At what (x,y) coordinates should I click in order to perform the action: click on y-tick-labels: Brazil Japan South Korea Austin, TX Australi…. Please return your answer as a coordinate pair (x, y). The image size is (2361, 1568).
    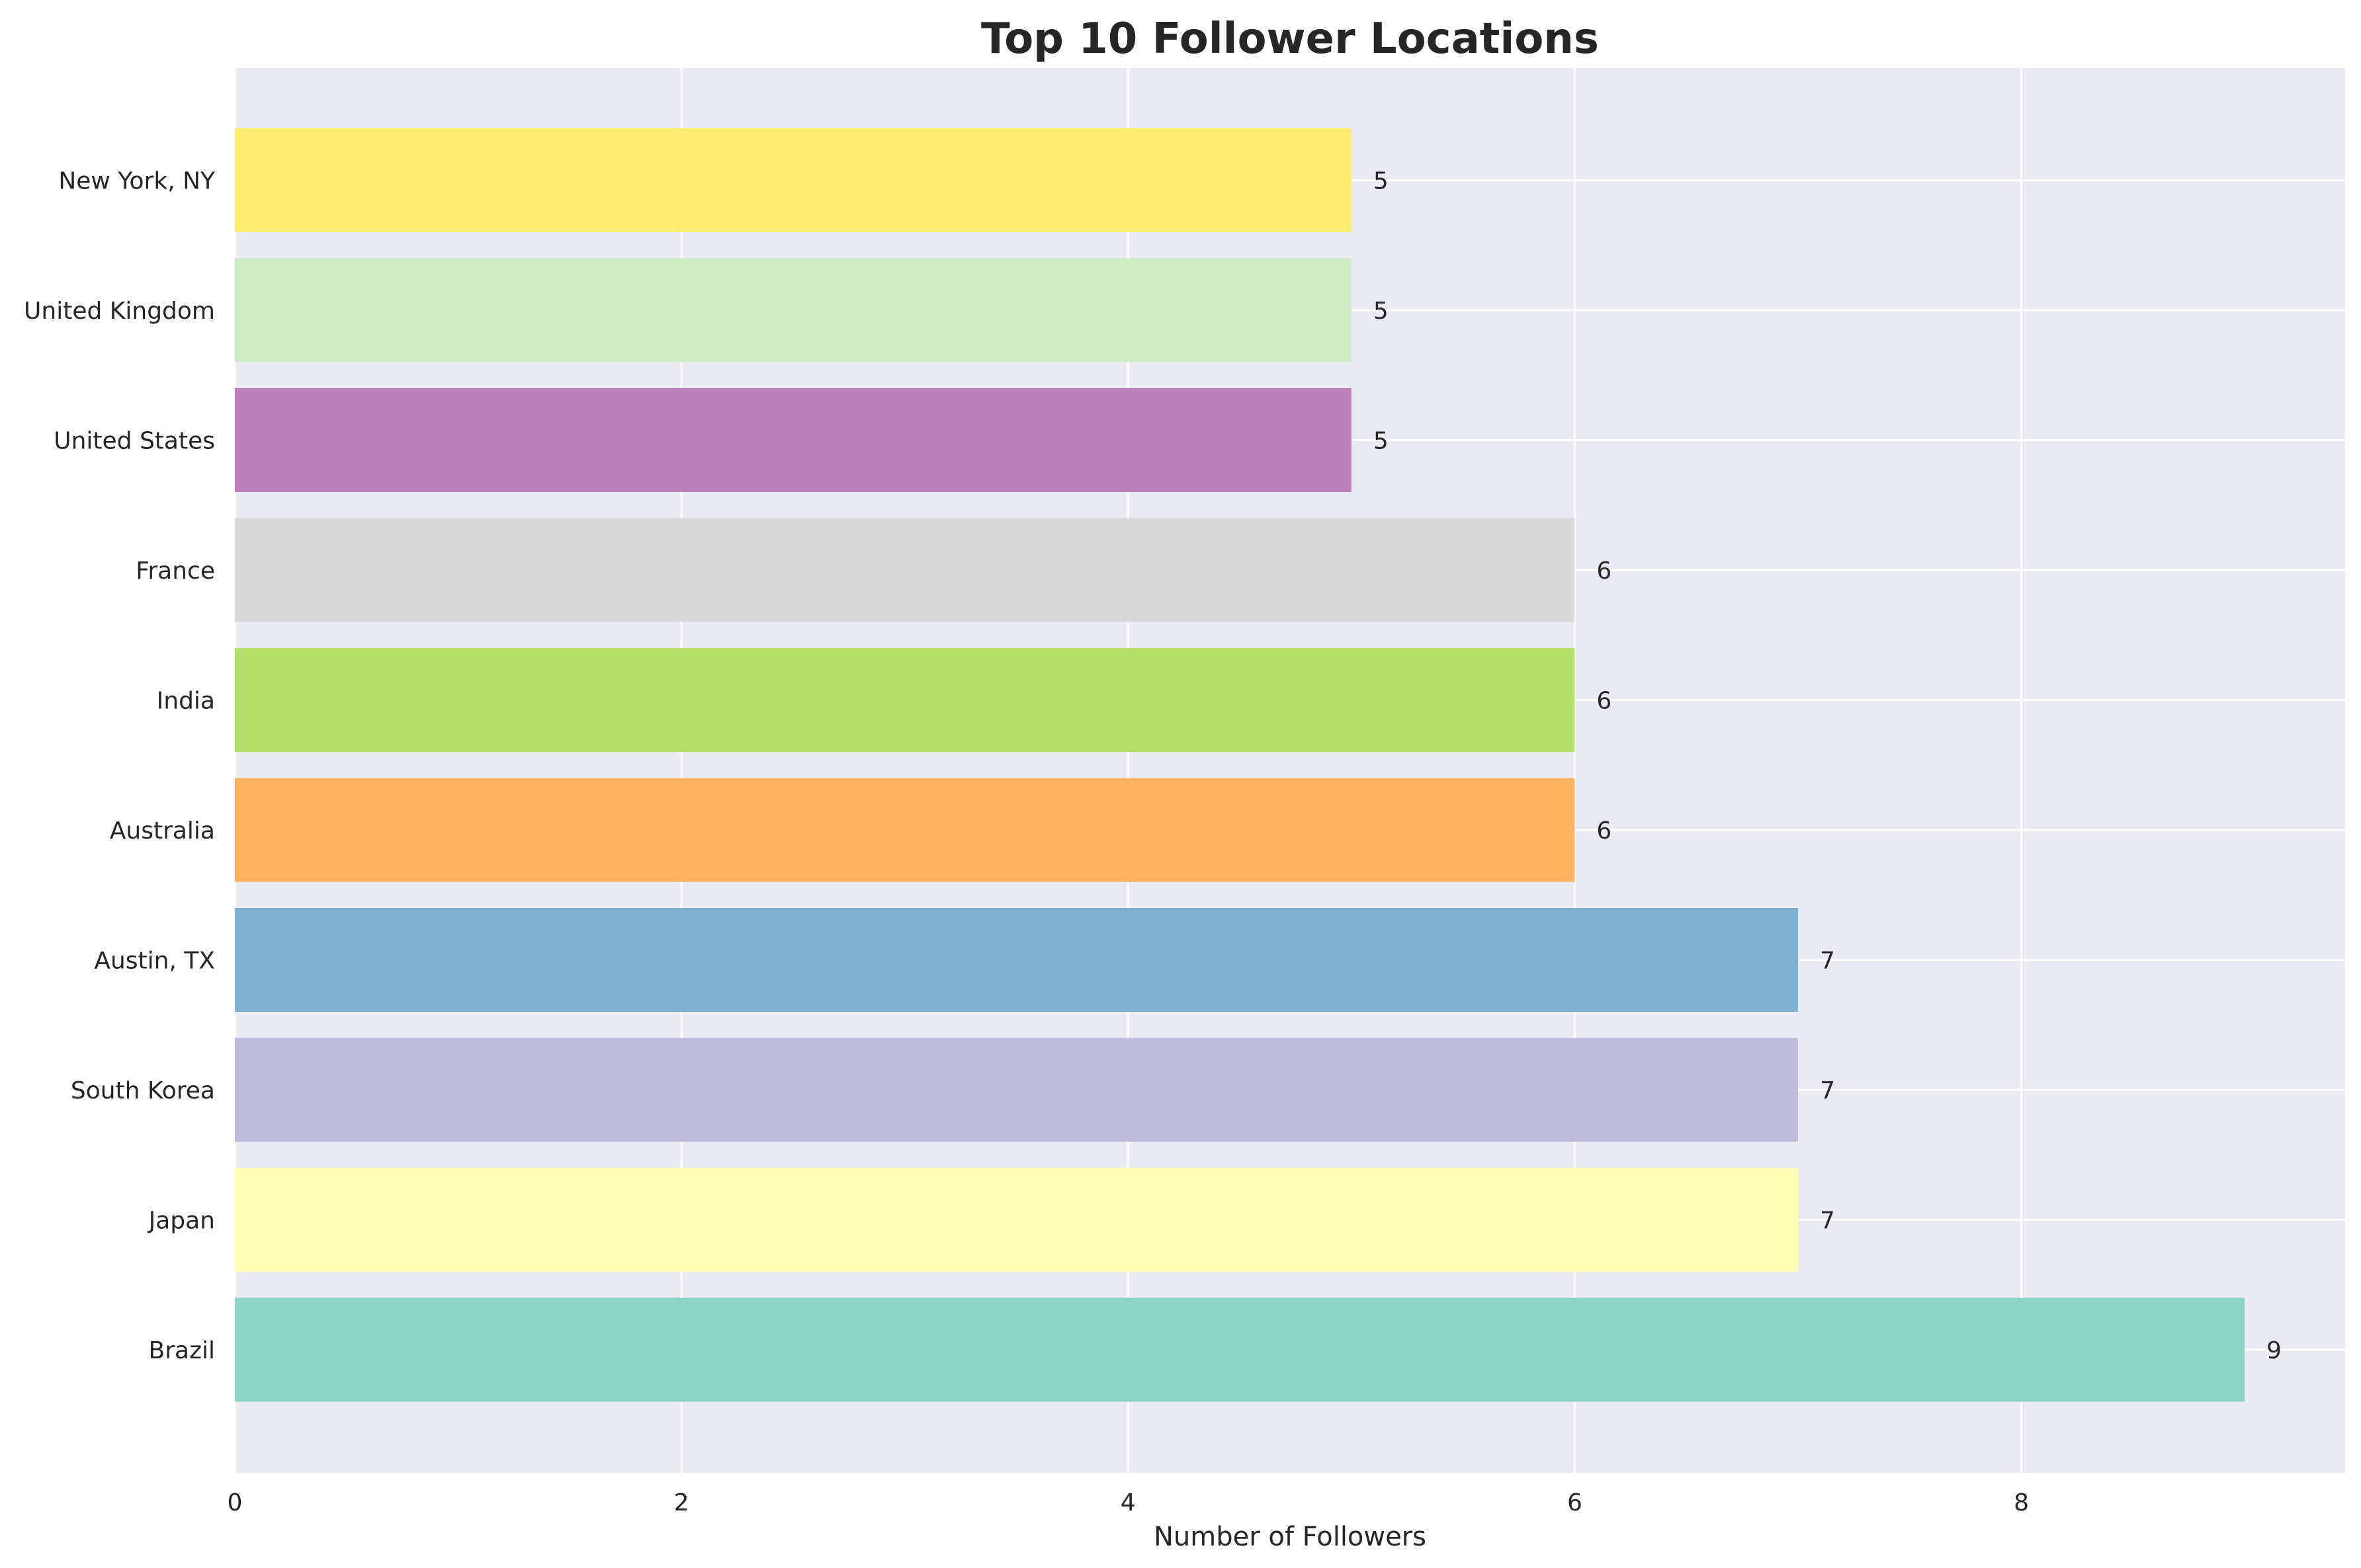
    Looking at the image, I should click on (120, 766).